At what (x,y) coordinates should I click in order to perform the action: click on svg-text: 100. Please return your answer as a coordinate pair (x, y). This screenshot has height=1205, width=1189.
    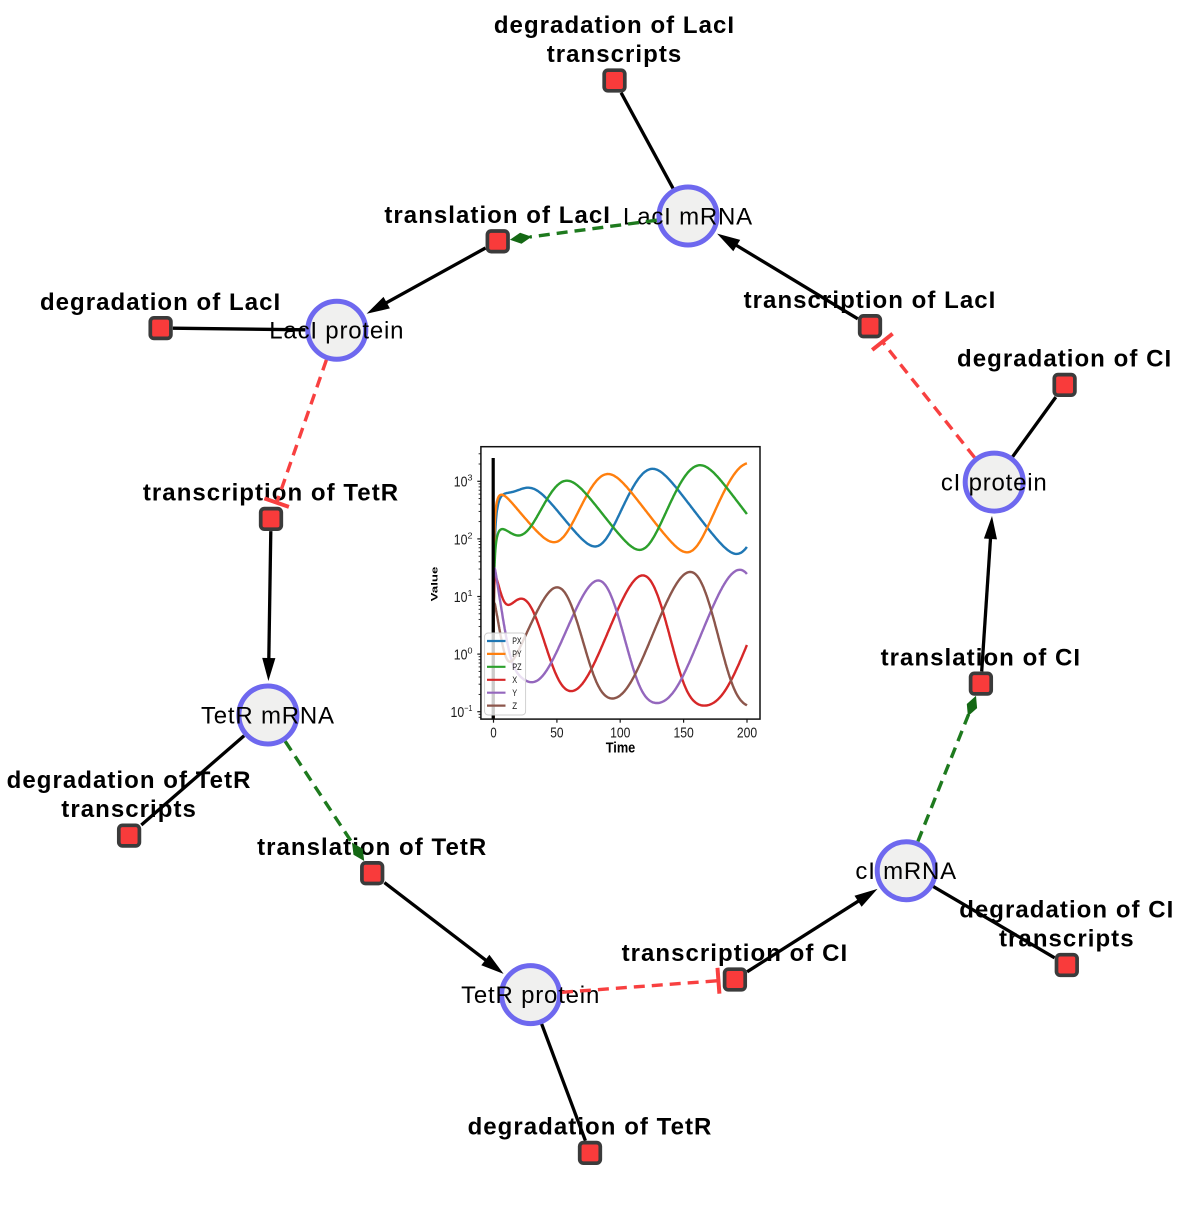
    Looking at the image, I should click on (620, 732).